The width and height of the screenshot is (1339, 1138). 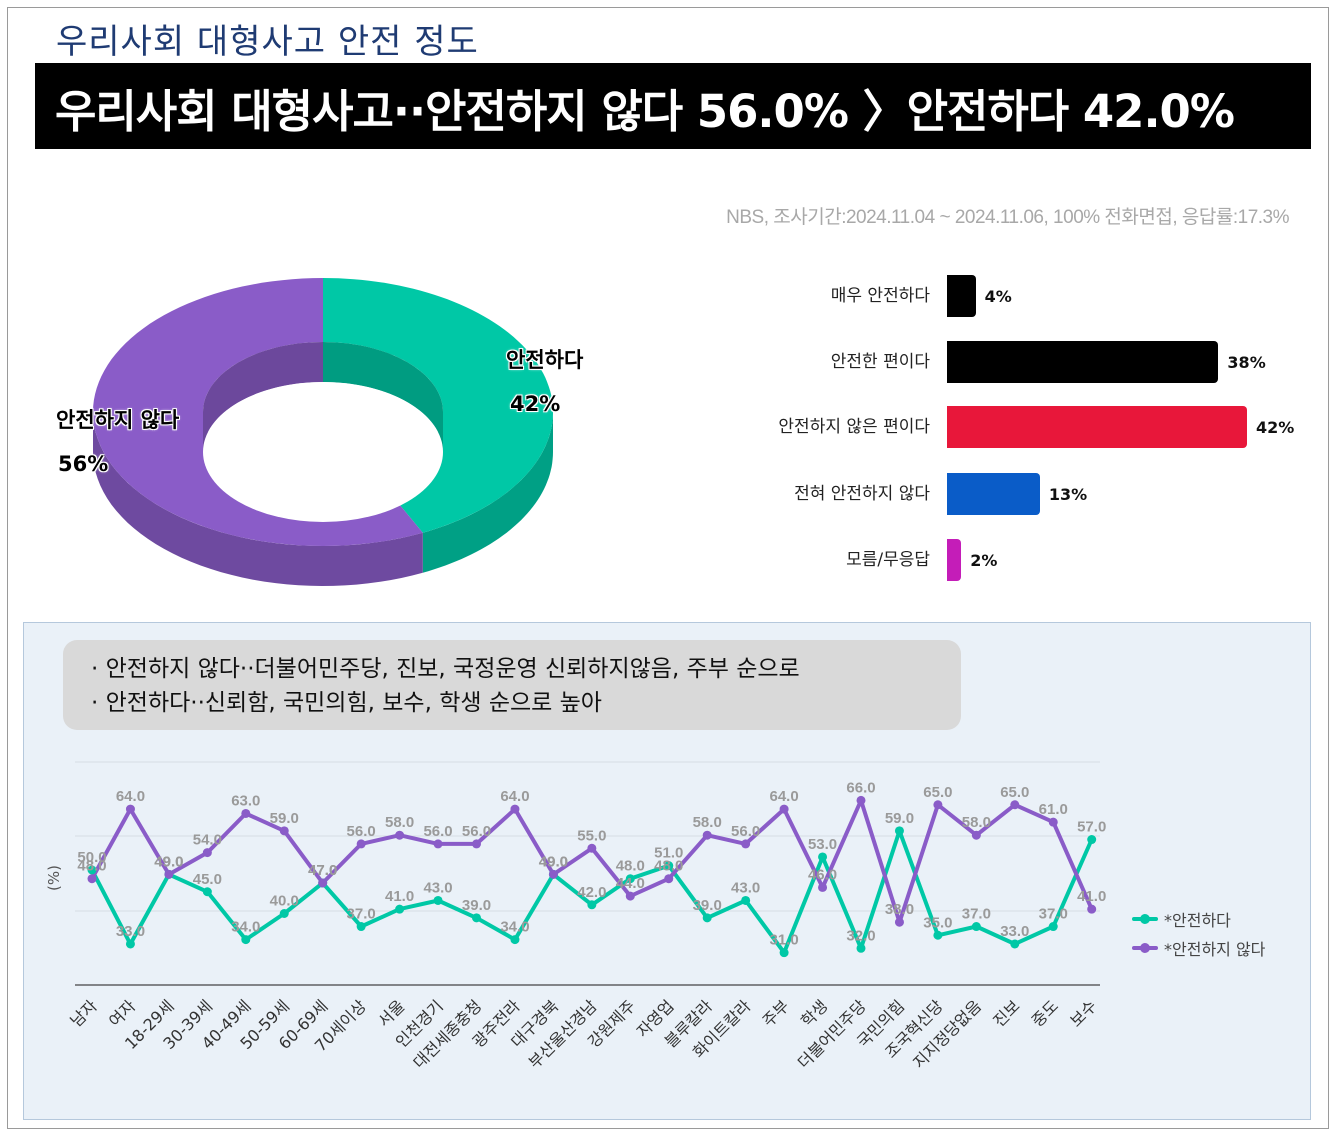 What do you see at coordinates (1053, 809) in the screenshot?
I see `series-1-data-label: 61.0` at bounding box center [1053, 809].